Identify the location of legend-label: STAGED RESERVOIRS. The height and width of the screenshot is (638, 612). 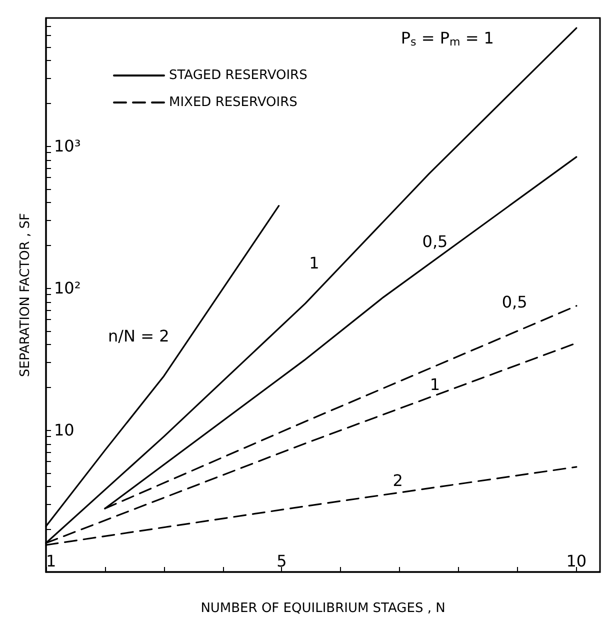
(238, 75).